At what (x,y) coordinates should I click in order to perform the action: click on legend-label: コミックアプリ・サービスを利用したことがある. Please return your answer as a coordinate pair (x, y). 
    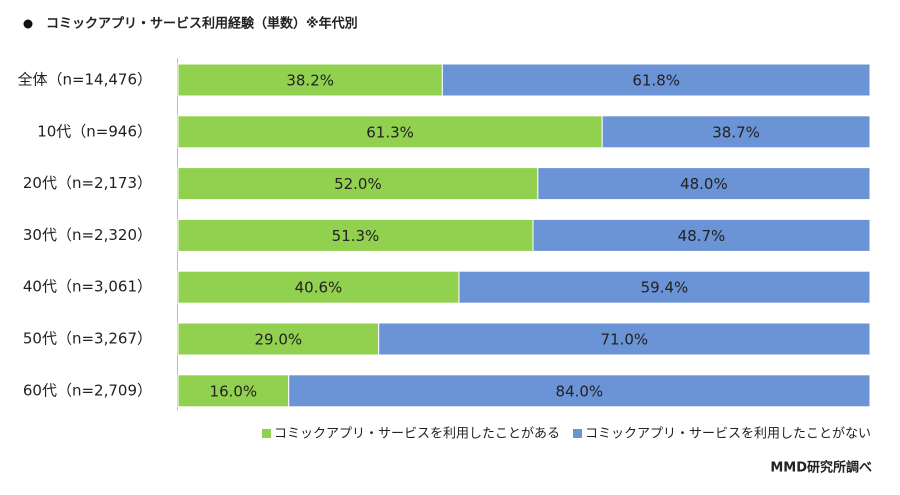
    Looking at the image, I should click on (417, 434).